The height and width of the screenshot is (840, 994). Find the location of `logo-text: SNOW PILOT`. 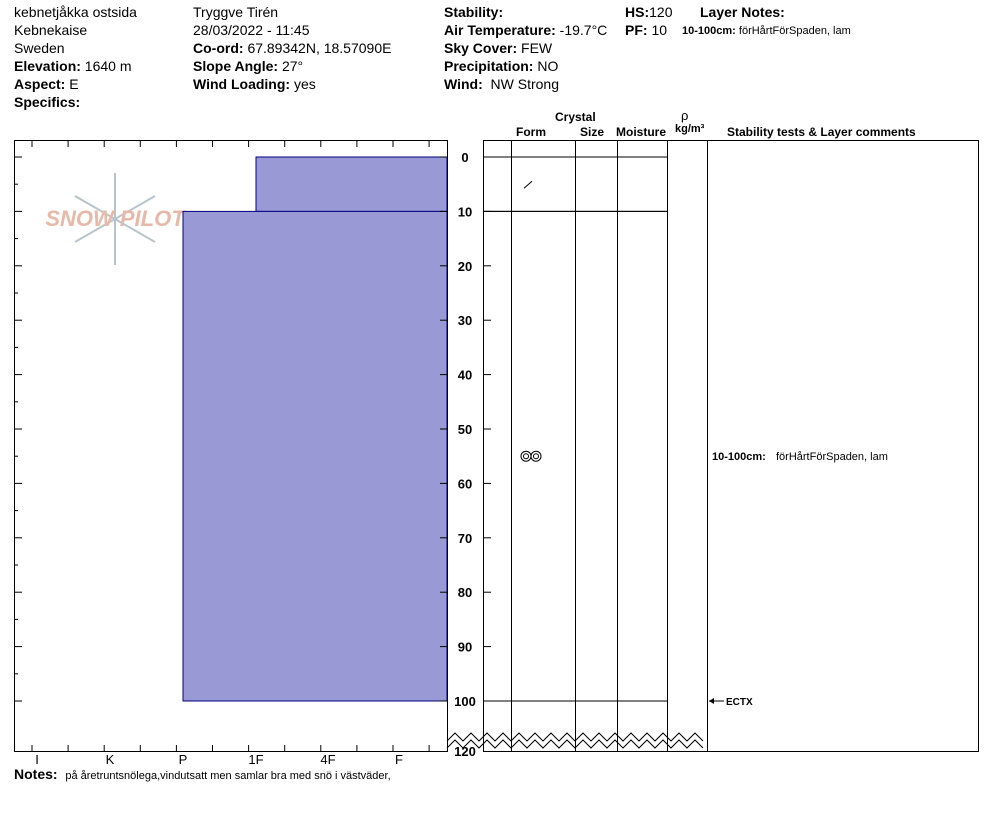

logo-text: SNOW PILOT is located at coordinates (115, 218).